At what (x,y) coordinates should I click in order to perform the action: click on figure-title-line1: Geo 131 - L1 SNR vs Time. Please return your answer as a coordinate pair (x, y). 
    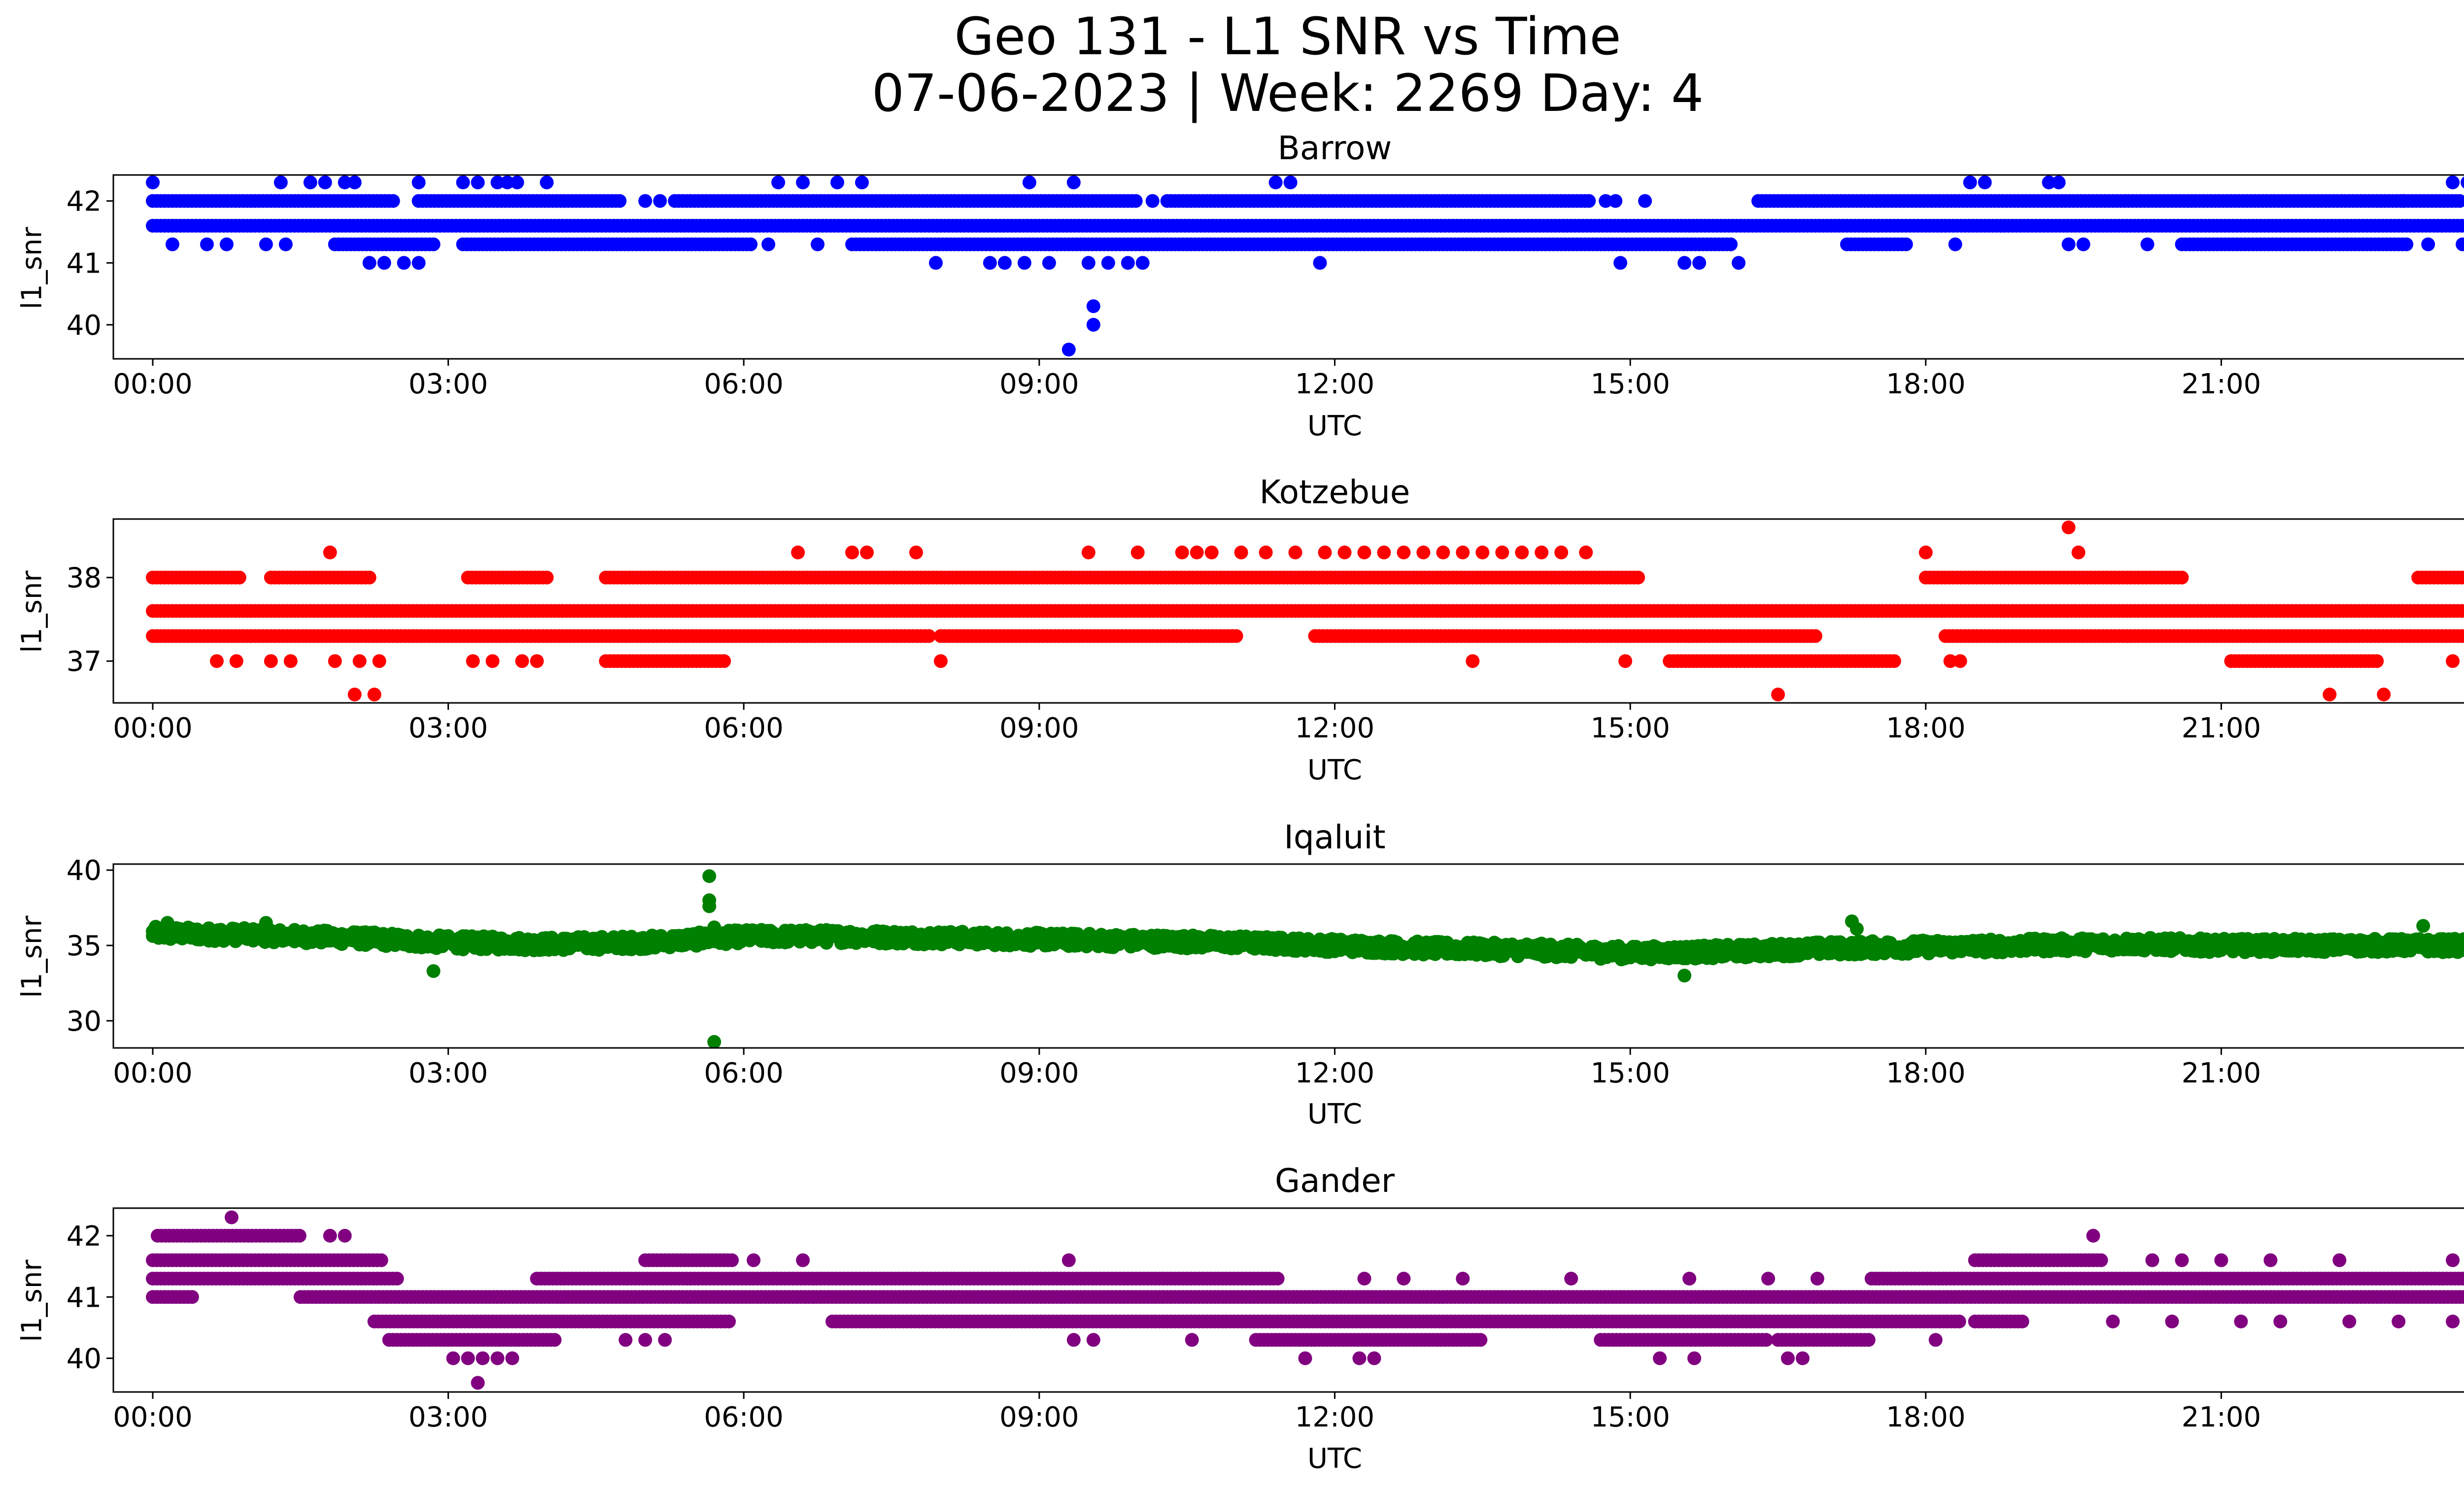
    Looking at the image, I should click on (1287, 36).